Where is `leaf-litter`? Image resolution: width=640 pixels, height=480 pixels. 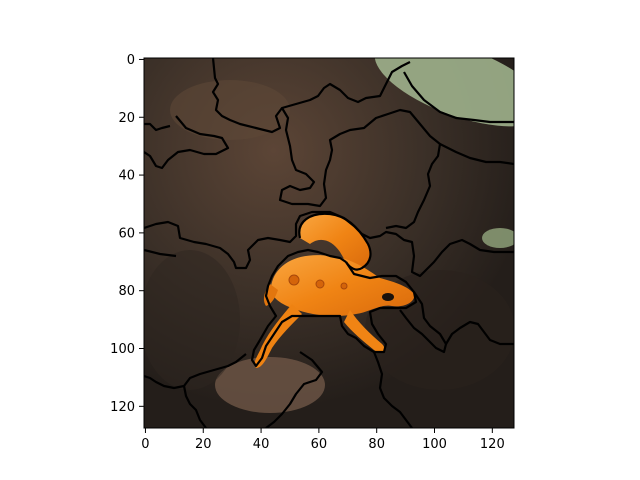
leaf-litter is located at coordinates (270, 385).